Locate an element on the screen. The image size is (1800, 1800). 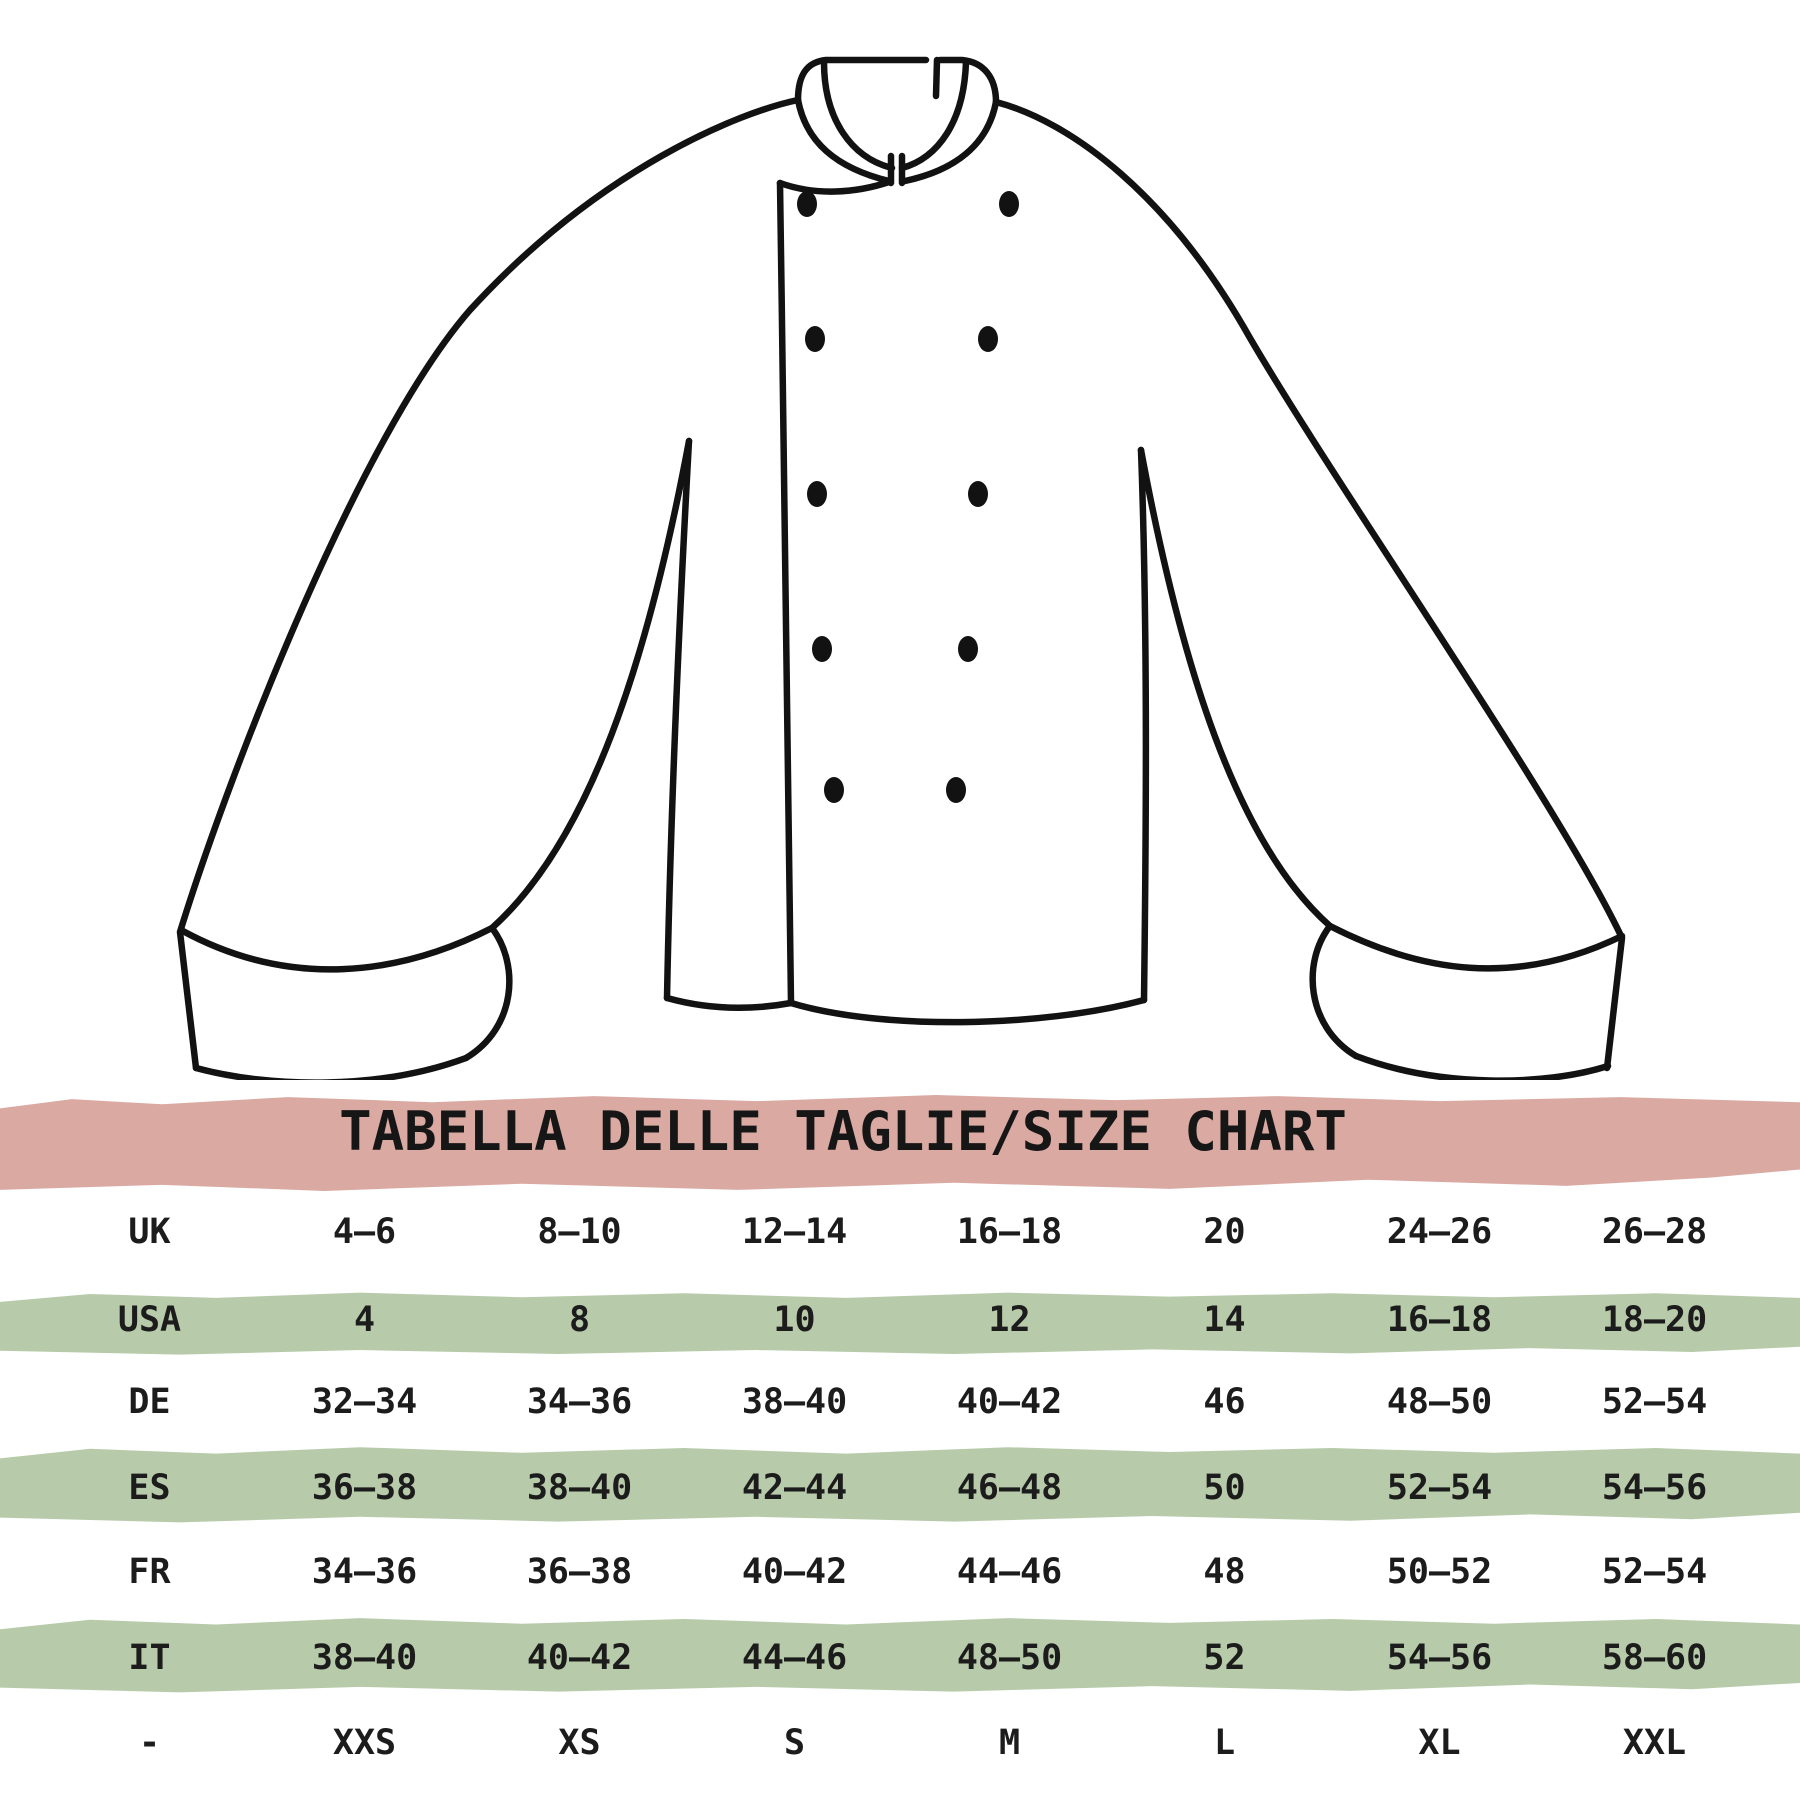
size-cell: M is located at coordinates (1009, 1742).